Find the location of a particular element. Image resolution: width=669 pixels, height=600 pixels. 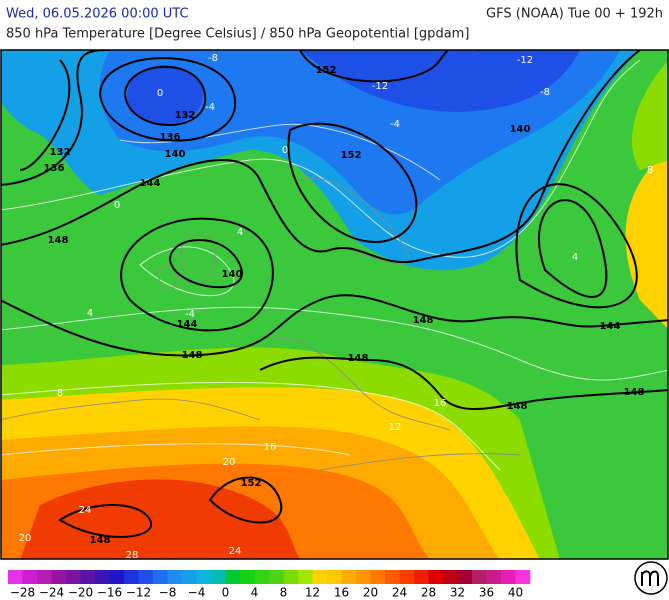

colorbar-label: 40 is located at coordinates (515, 593).